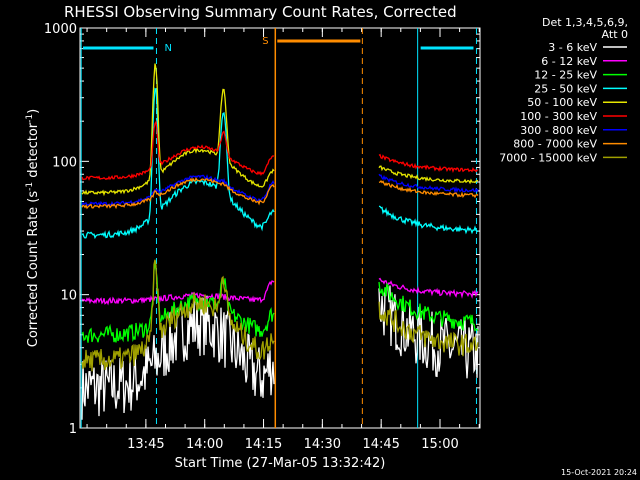  Describe the element at coordinates (60, 29) in the screenshot. I see `y-tick-label: 1000` at that location.